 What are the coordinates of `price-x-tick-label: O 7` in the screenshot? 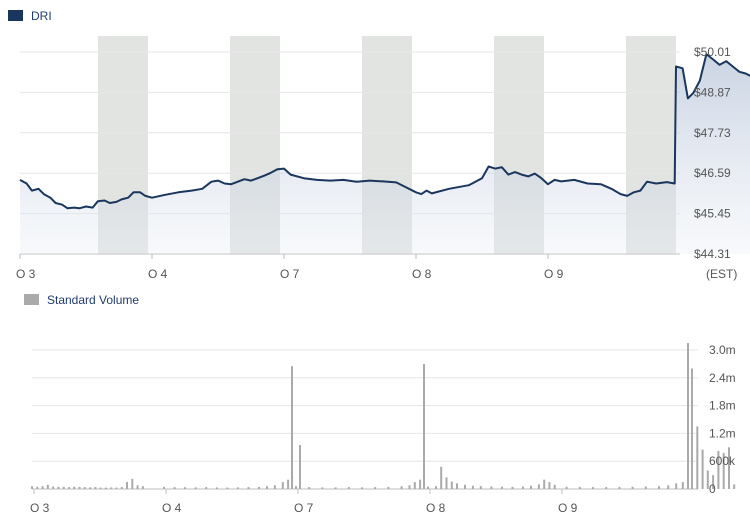 It's located at (290, 274).